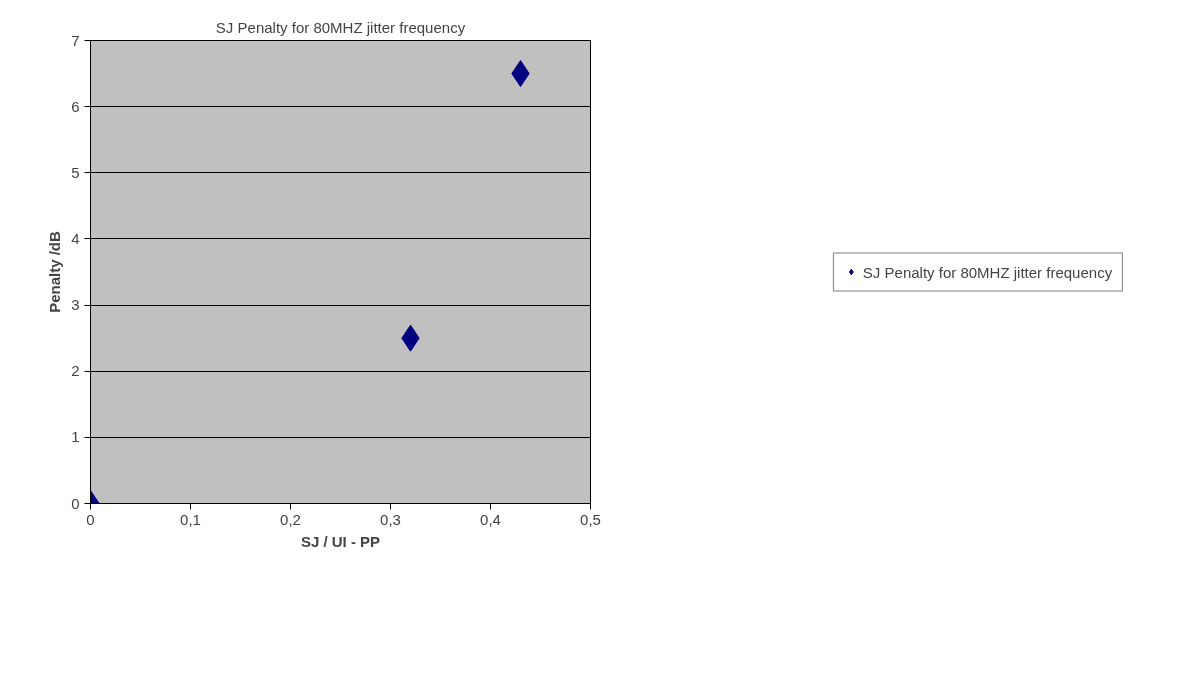 The image size is (1202, 700). Describe the element at coordinates (390, 519) in the screenshot. I see `x-tick-label: 0,3` at that location.